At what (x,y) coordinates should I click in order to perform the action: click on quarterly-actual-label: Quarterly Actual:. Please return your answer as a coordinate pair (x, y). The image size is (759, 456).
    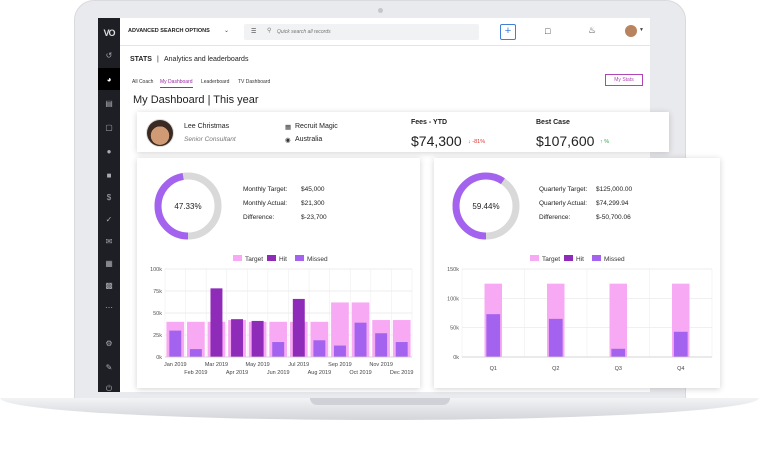
    Looking at the image, I should click on (563, 203).